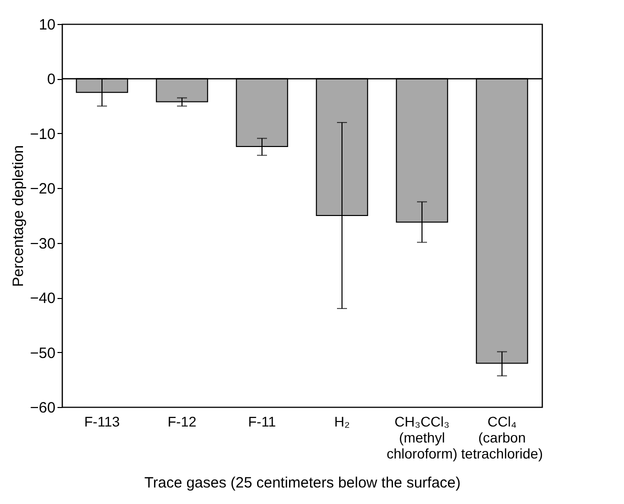 The height and width of the screenshot is (504, 624). I want to click on y-tick-label: −60, so click(43, 408).